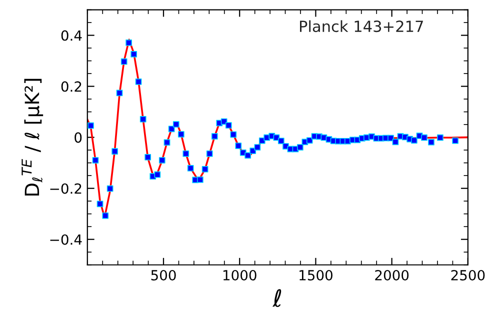  What do you see at coordinates (316, 275) in the screenshot?
I see `x-tick-label: 1500` at bounding box center [316, 275].